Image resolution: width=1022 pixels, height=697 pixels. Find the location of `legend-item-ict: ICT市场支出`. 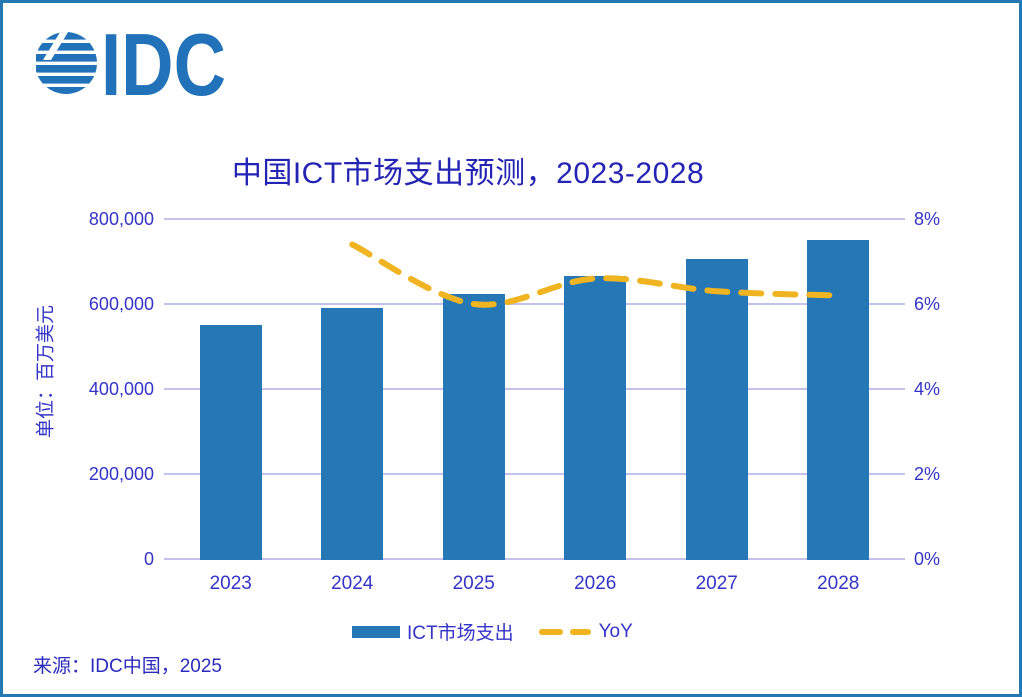

legend-item-ict: ICT市场支出 is located at coordinates (433, 631).